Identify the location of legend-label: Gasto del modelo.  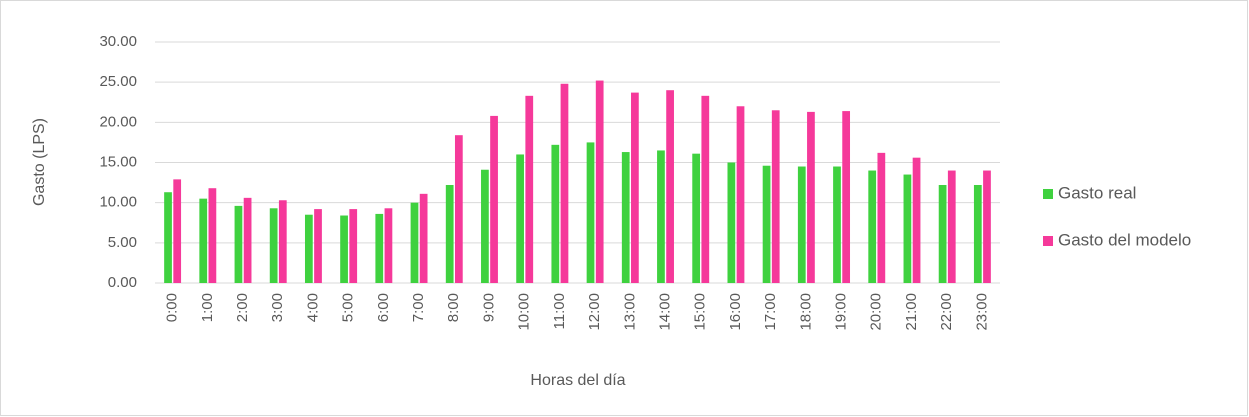
(1124, 239).